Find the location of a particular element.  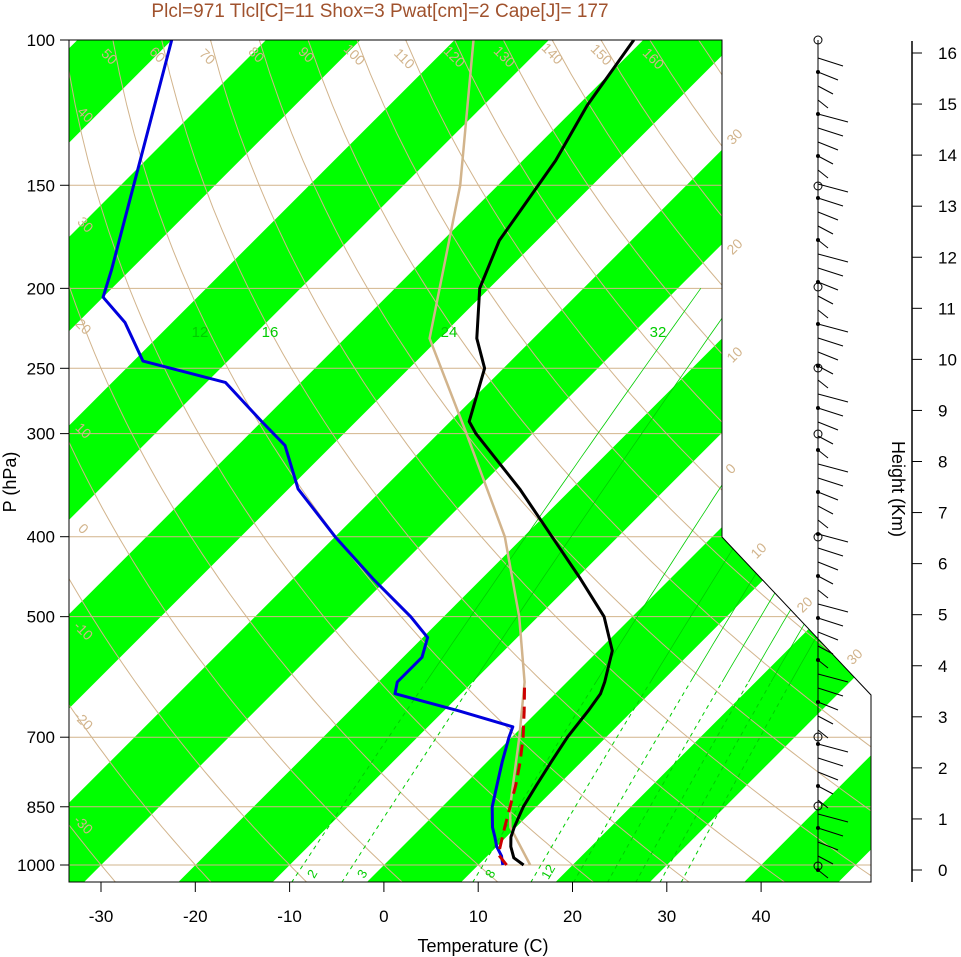

mixing-label-bottom: 8 is located at coordinates (490, 874).